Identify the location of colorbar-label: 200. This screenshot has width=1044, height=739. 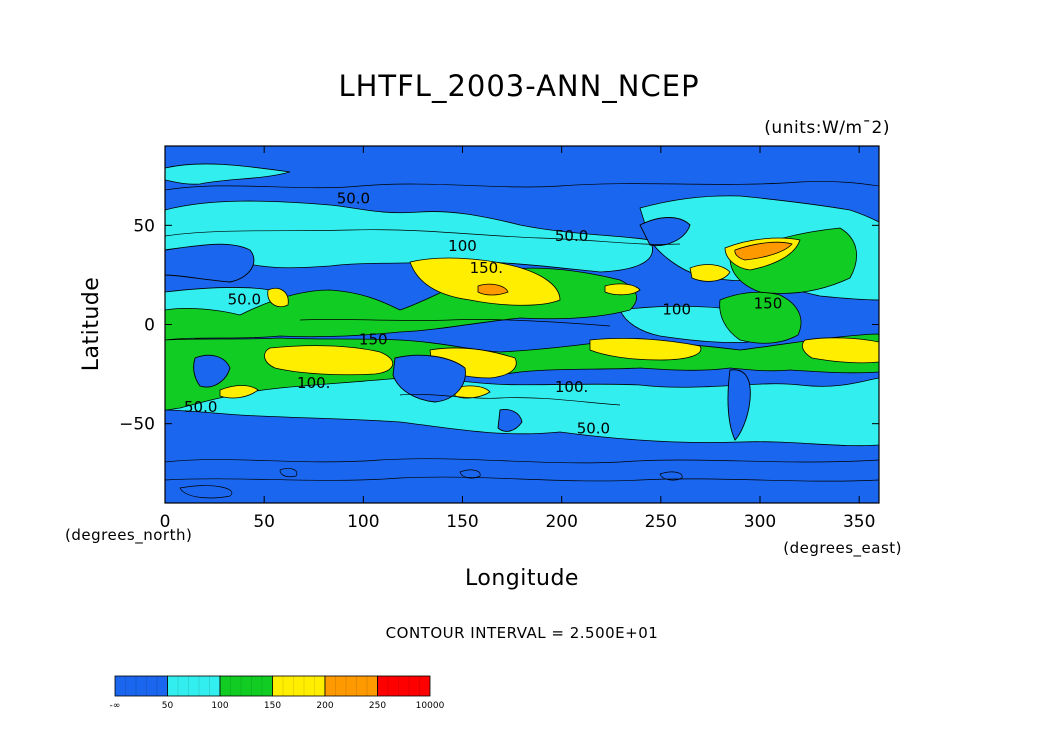
(324, 706).